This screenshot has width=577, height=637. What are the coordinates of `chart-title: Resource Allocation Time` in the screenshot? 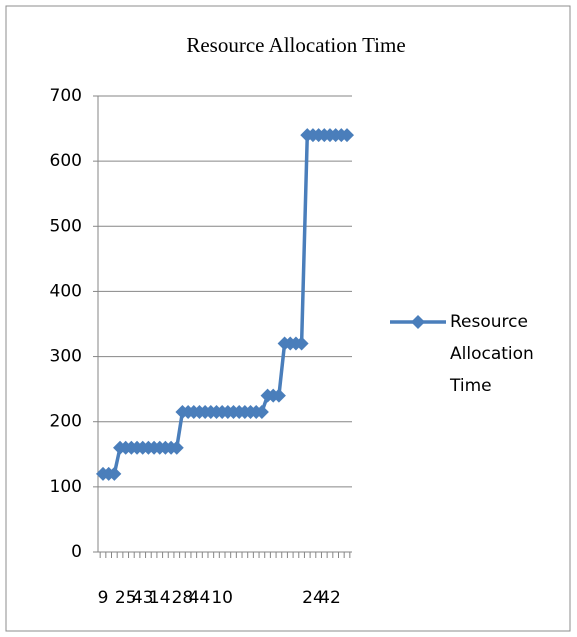 It's located at (295, 45).